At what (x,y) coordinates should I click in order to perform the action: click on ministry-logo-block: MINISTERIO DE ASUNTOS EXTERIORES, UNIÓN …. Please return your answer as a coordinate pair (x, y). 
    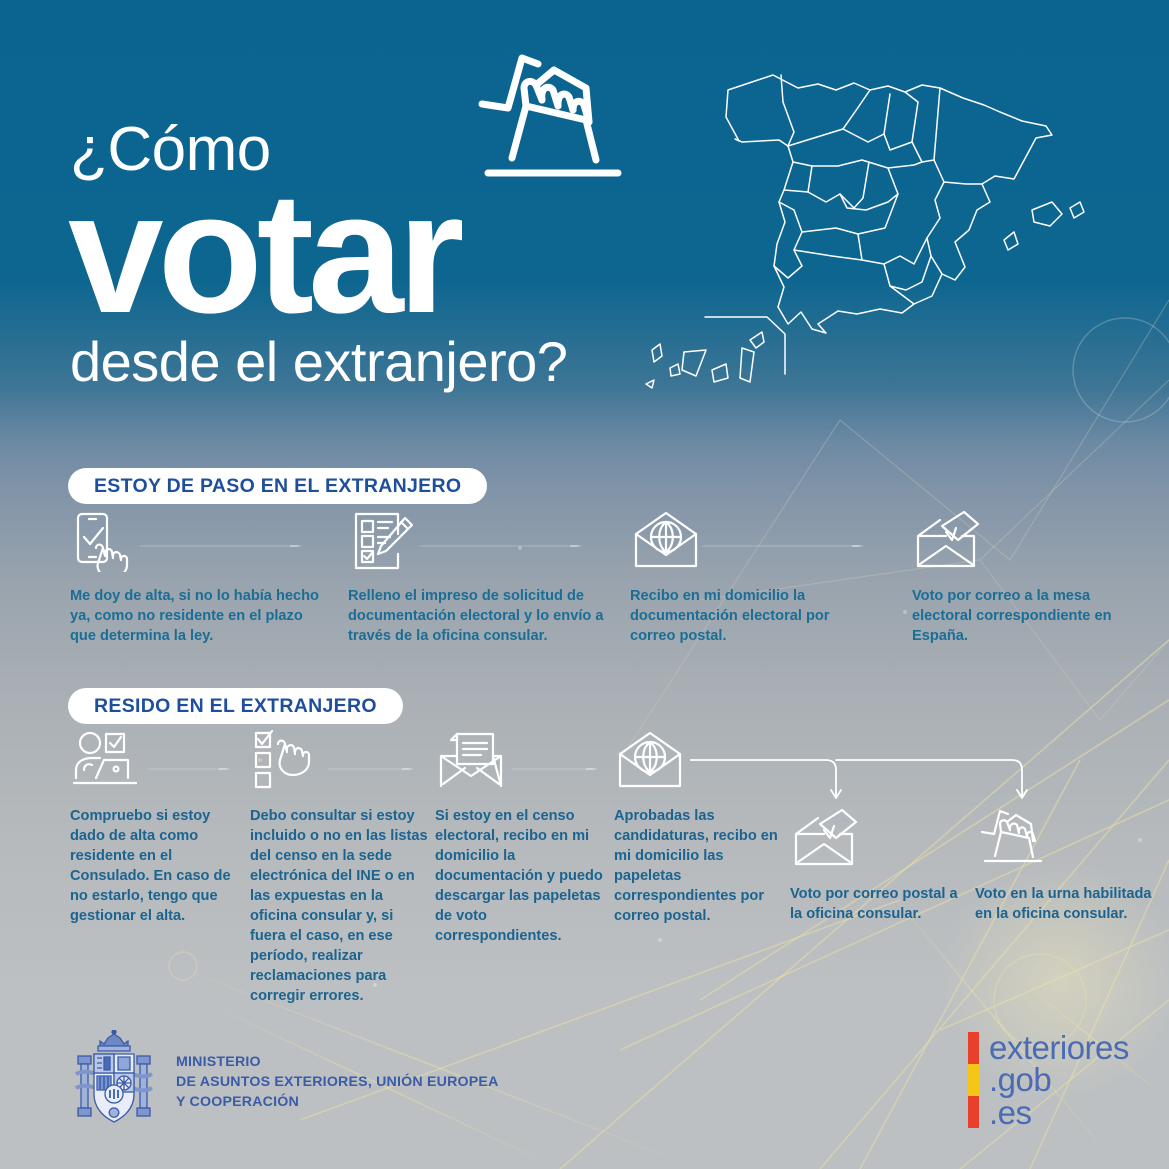
    Looking at the image, I should click on (284, 1082).